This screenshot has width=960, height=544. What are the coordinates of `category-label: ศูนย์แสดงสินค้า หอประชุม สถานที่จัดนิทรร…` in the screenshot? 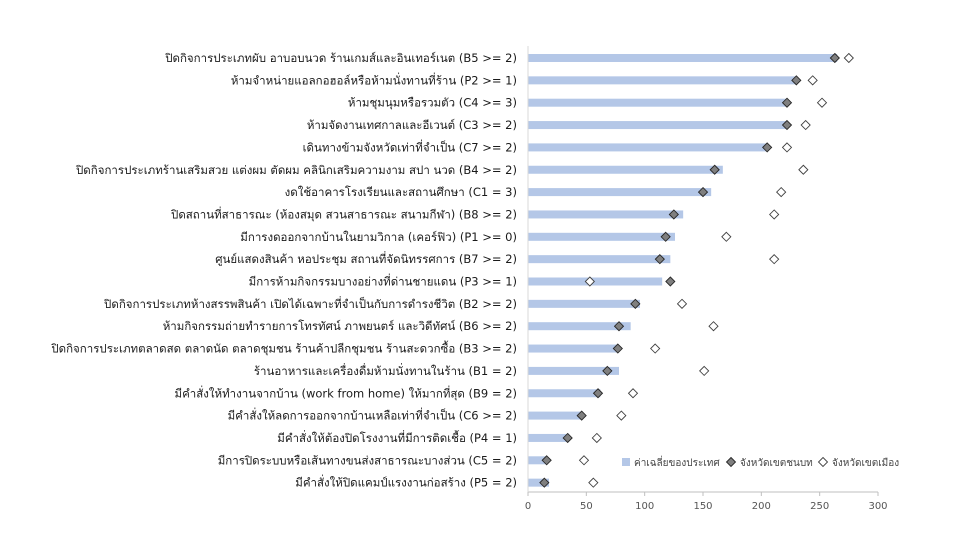 It's located at (366, 258).